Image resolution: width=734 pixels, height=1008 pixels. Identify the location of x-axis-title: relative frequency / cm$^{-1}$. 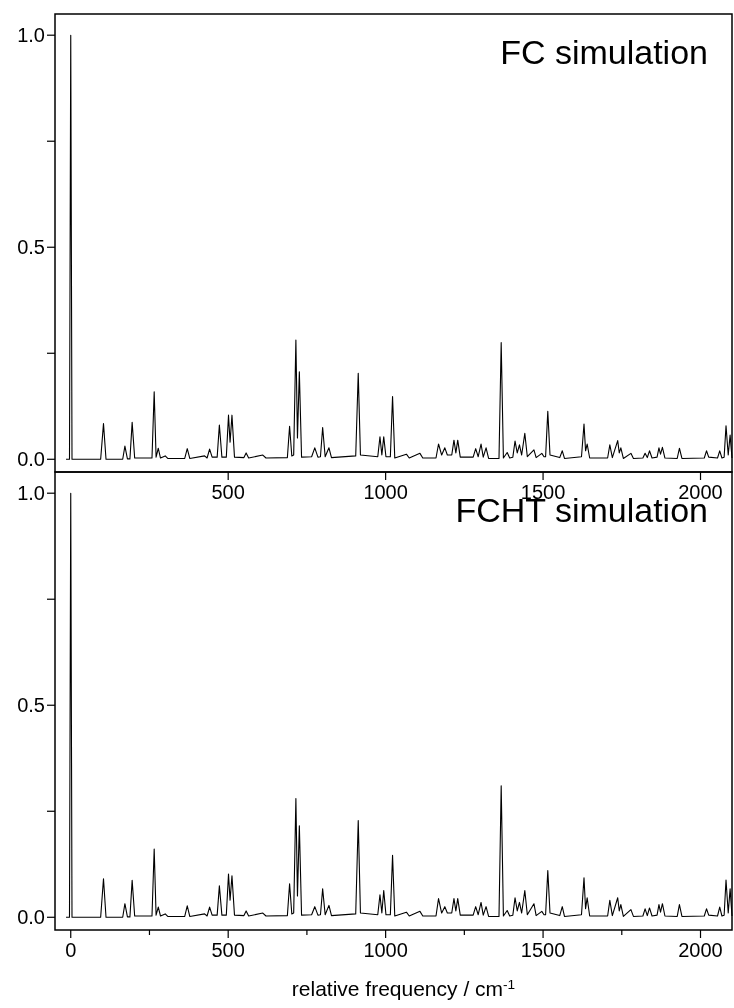
(403, 988).